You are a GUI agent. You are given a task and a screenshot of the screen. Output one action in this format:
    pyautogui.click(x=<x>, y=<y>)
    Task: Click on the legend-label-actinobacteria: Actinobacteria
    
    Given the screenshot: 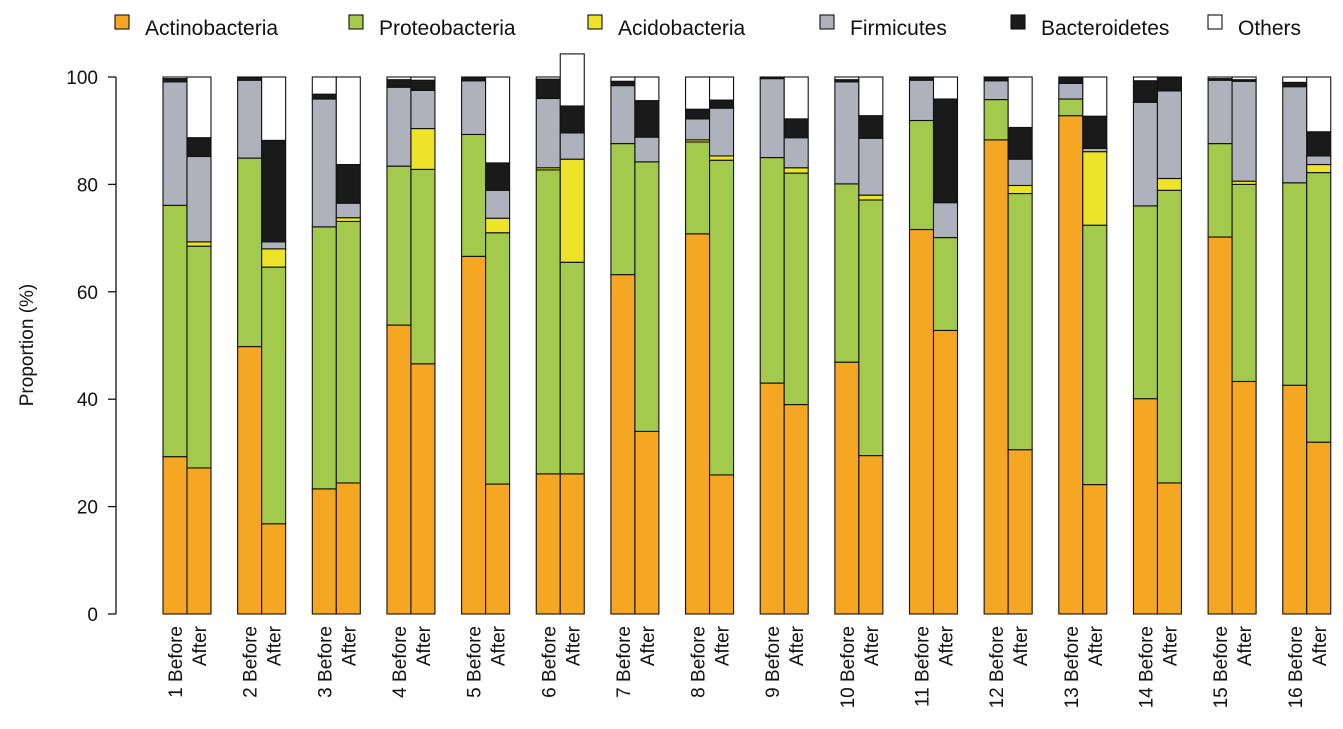 What is the action you would take?
    pyautogui.click(x=211, y=28)
    